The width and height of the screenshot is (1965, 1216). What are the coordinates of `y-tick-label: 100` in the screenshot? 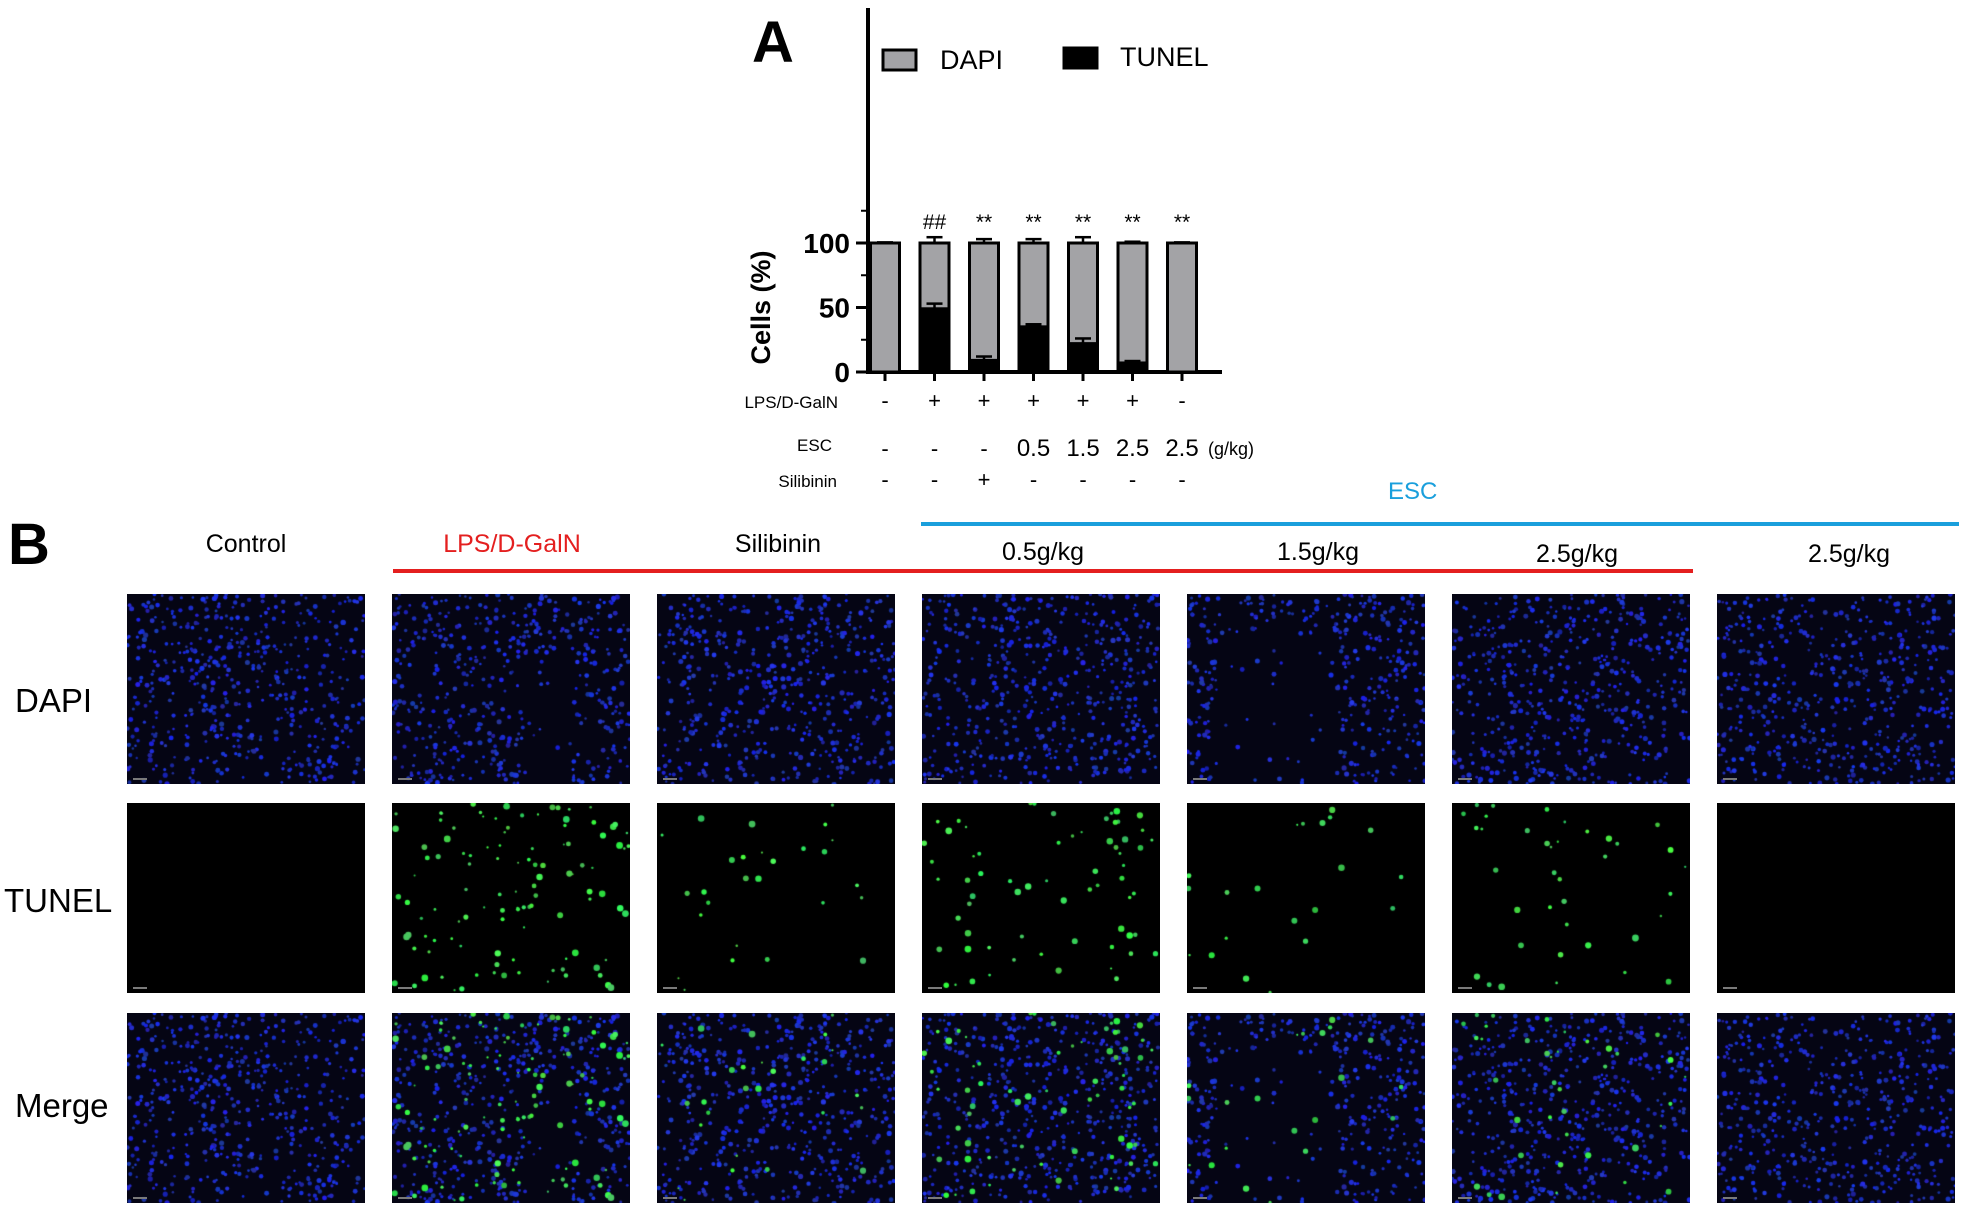 It's located at (826, 243).